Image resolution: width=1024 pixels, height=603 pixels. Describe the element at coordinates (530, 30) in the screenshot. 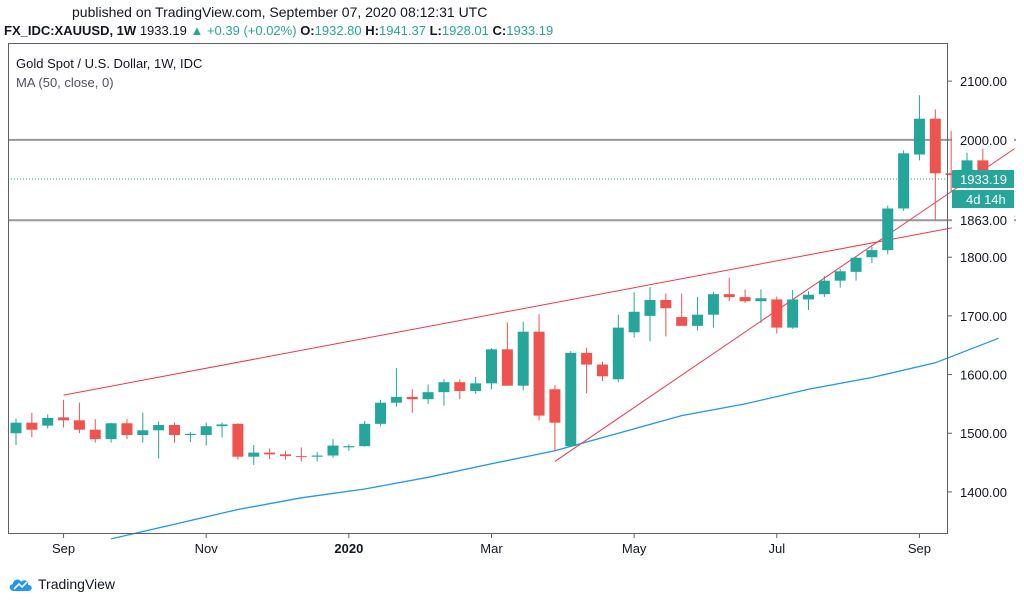

I see `close-value: 1933.19` at that location.